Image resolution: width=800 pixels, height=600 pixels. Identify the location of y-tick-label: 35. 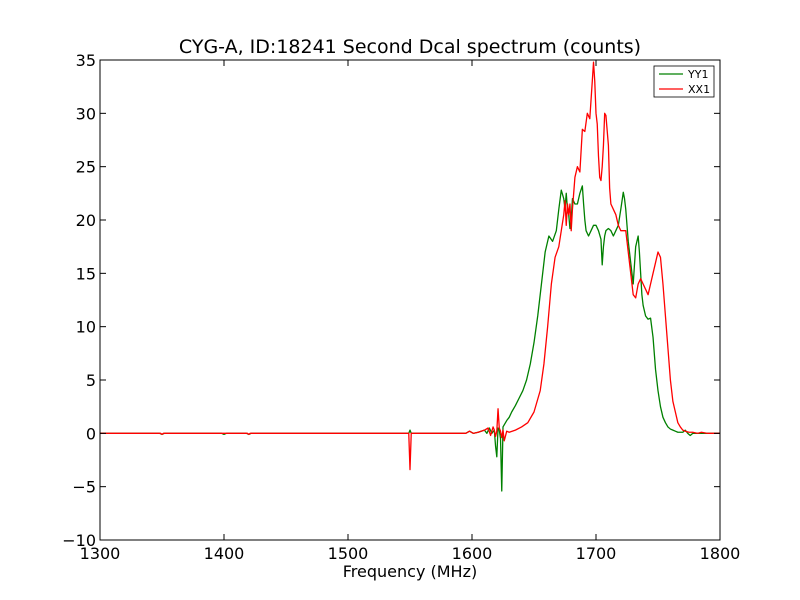
(86, 60).